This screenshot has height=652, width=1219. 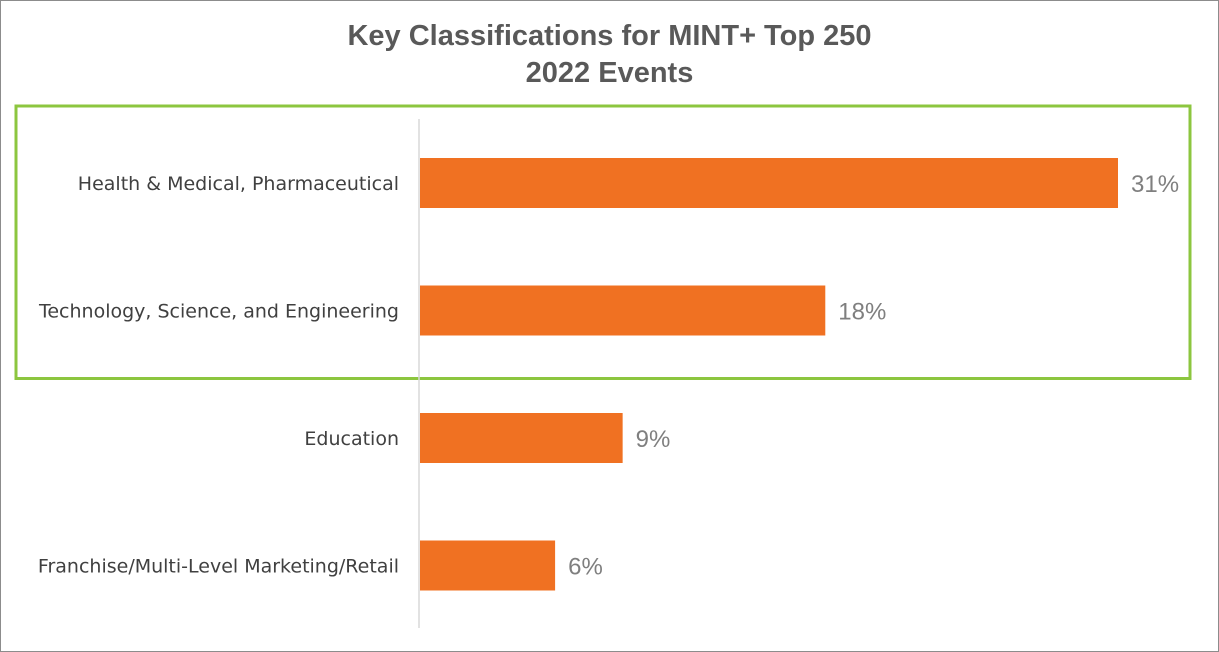 What do you see at coordinates (653, 439) in the screenshot?
I see `data-label: 9%` at bounding box center [653, 439].